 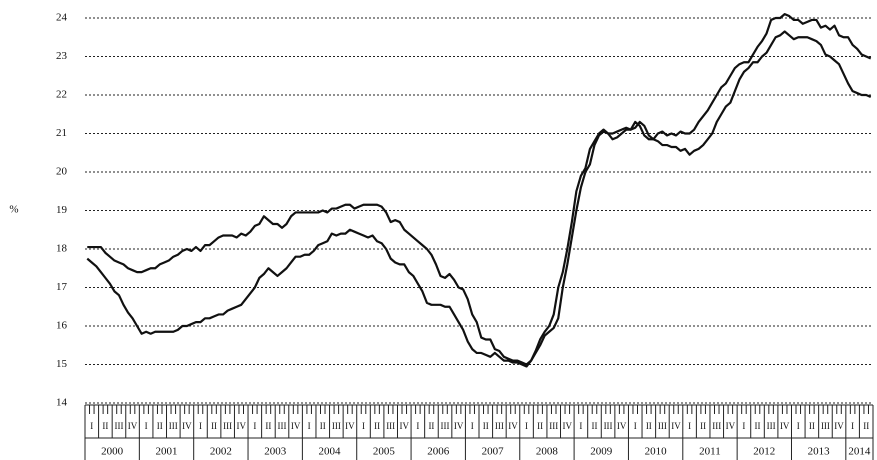 What do you see at coordinates (275, 452) in the screenshot?
I see `year-label: 2003` at bounding box center [275, 452].